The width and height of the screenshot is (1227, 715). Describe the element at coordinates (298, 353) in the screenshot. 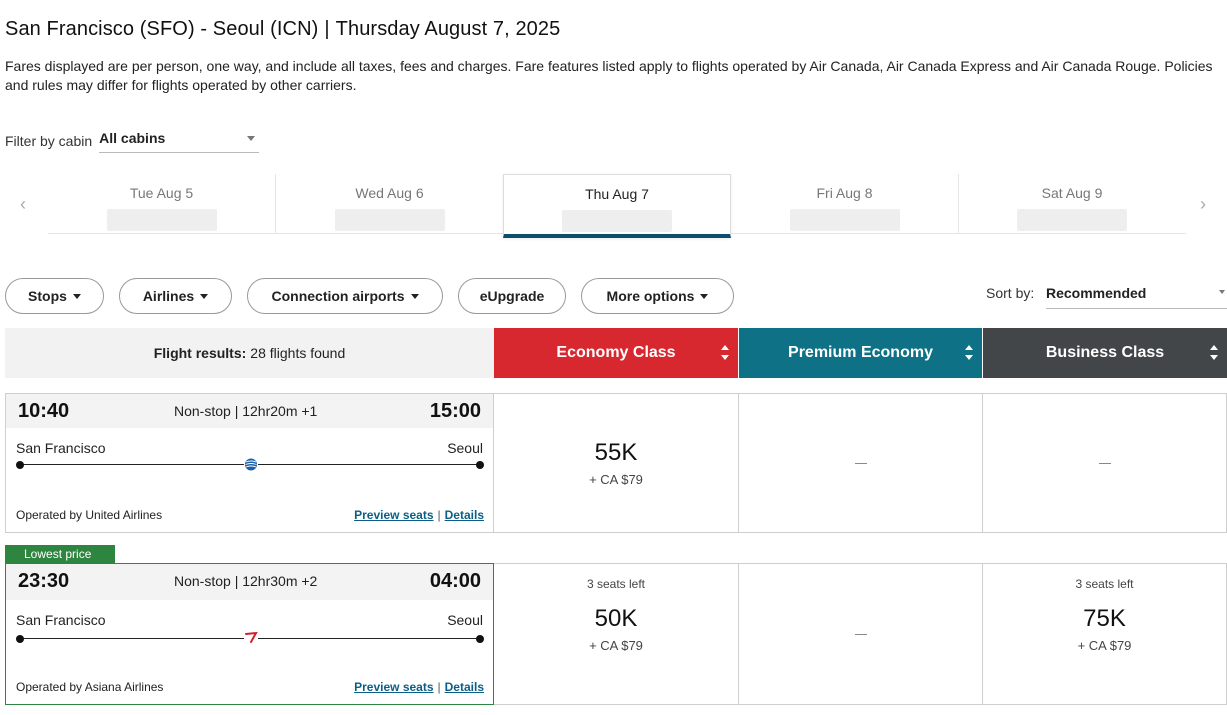

I see `results-count: 28 flights found` at that location.